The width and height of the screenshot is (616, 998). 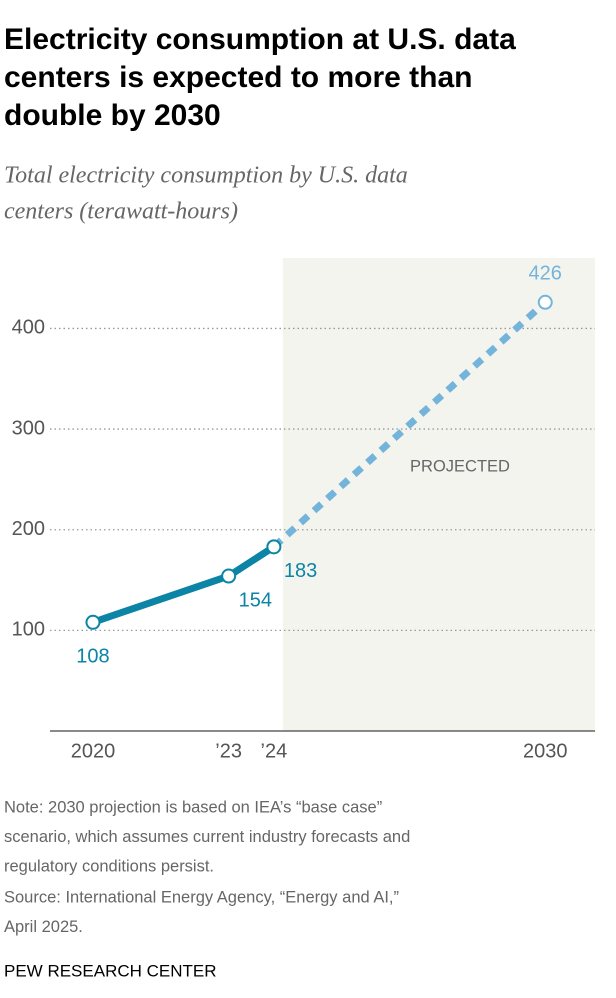 I want to click on source: April 2025., so click(x=43, y=927).